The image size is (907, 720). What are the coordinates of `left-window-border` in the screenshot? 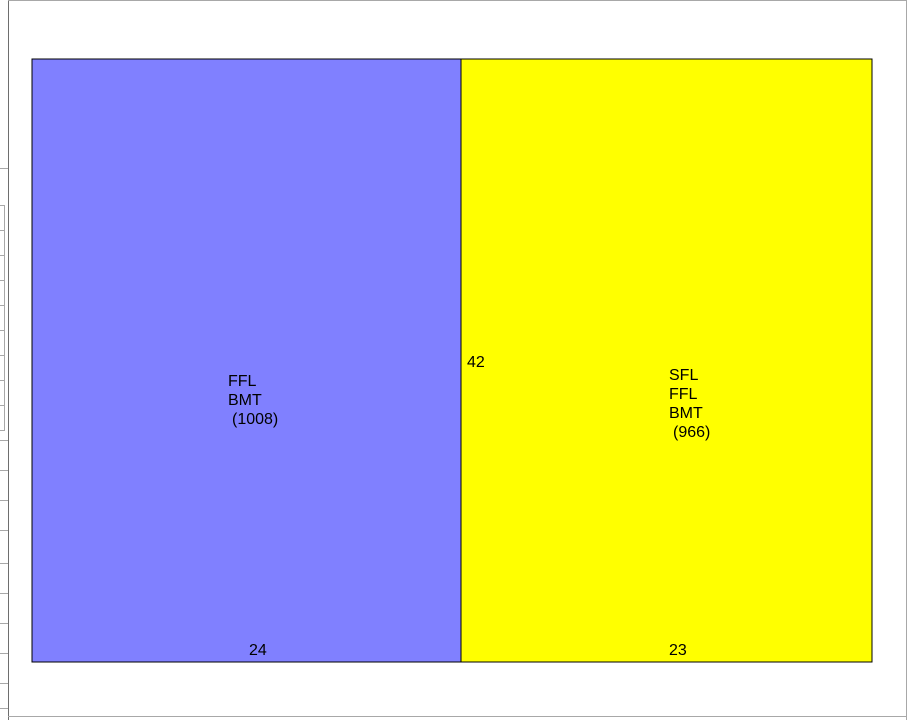 It's located at (8, 360).